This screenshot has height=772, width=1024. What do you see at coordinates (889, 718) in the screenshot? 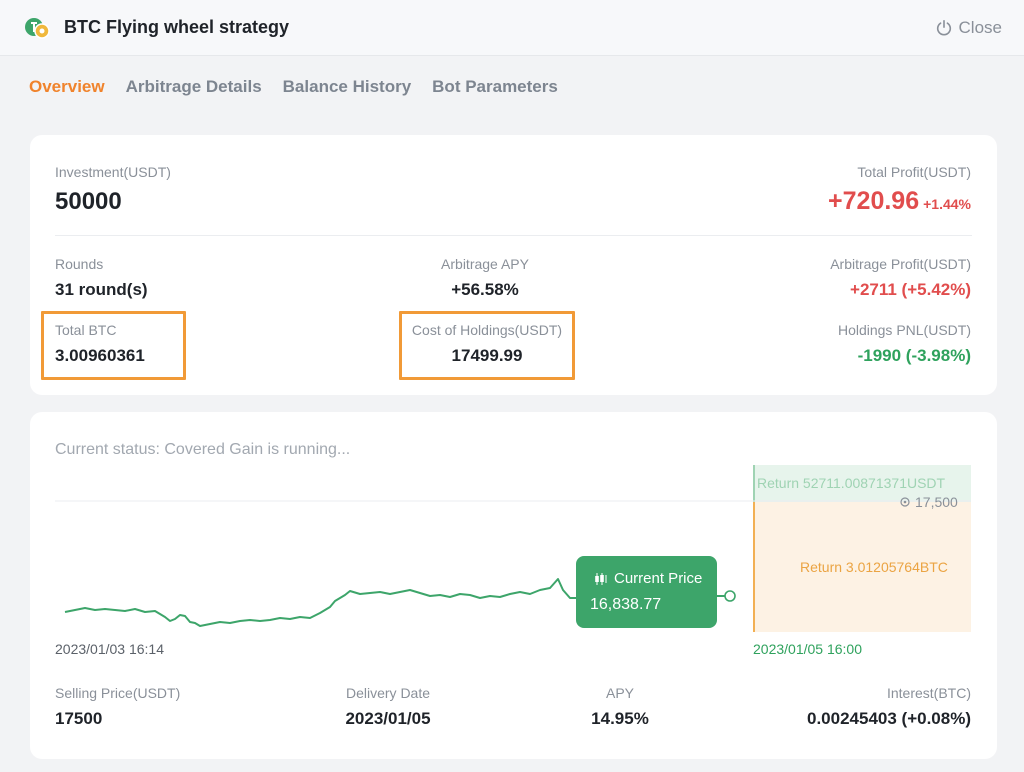
I see `interest-value: 0.00245403 (+0.08%)` at bounding box center [889, 718].